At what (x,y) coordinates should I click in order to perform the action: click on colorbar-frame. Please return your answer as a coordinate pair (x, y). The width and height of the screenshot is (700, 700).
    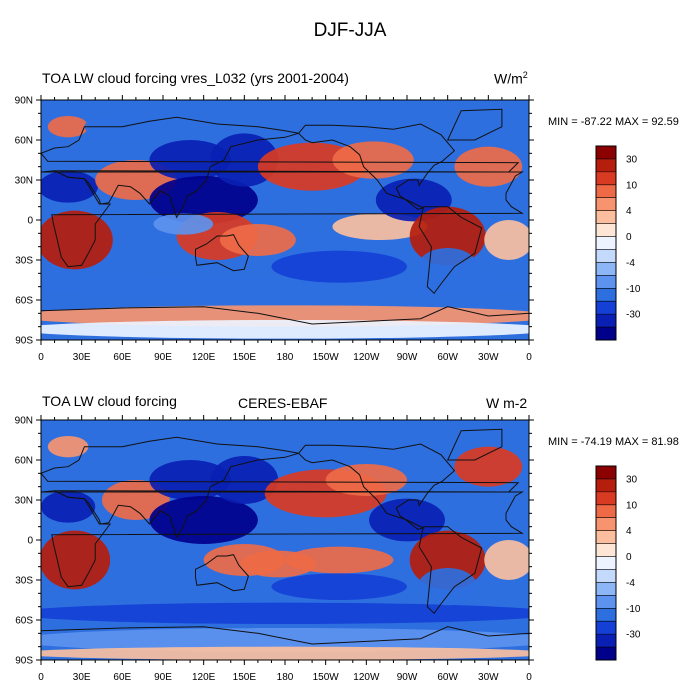
    Looking at the image, I should click on (606, 243).